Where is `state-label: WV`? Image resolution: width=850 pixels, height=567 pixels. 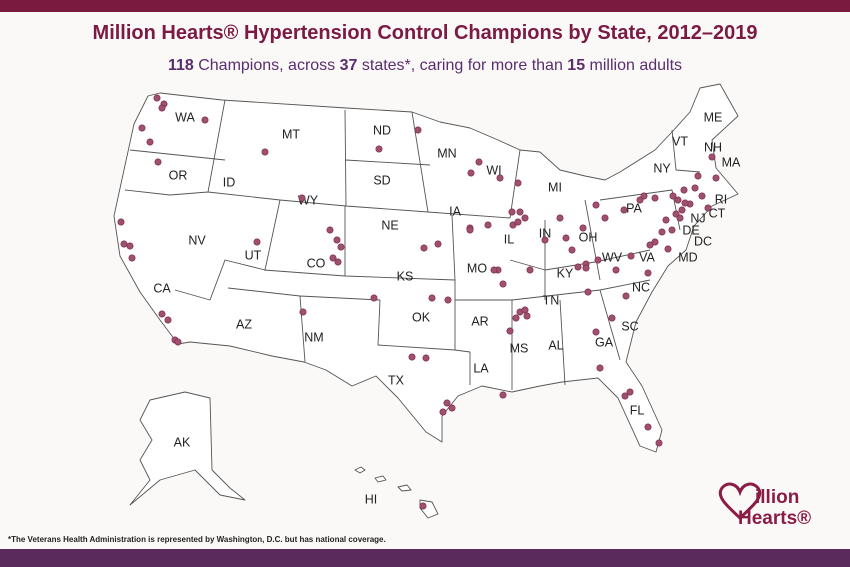
state-label: WV is located at coordinates (612, 257).